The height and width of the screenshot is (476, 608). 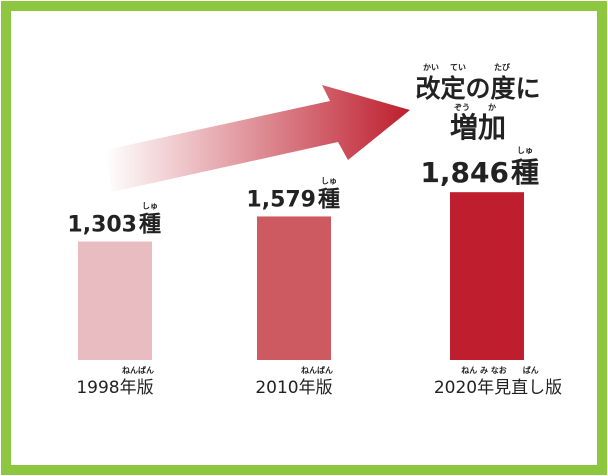 I want to click on annotation-reading: てい, so click(x=458, y=67).